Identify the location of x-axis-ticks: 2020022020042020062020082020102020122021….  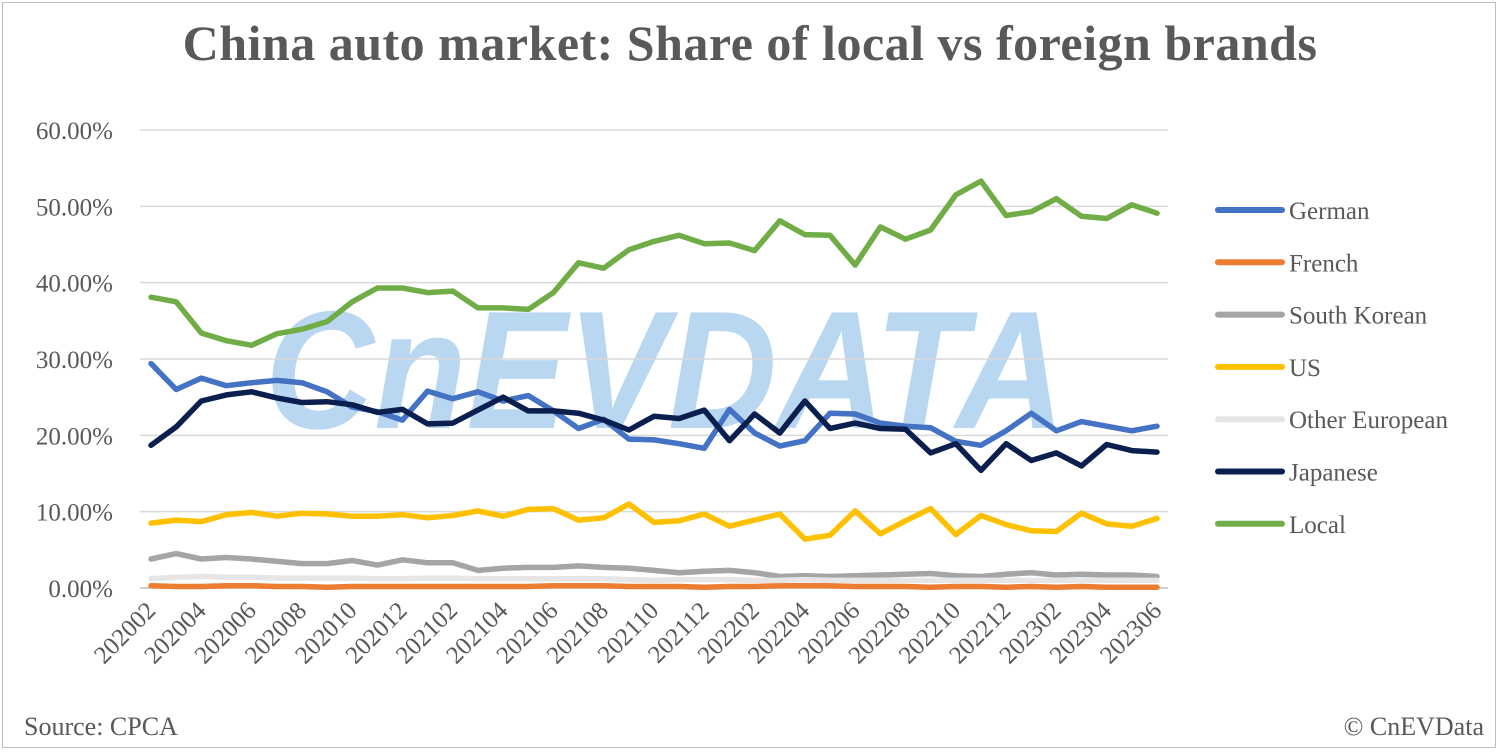
(628, 633).